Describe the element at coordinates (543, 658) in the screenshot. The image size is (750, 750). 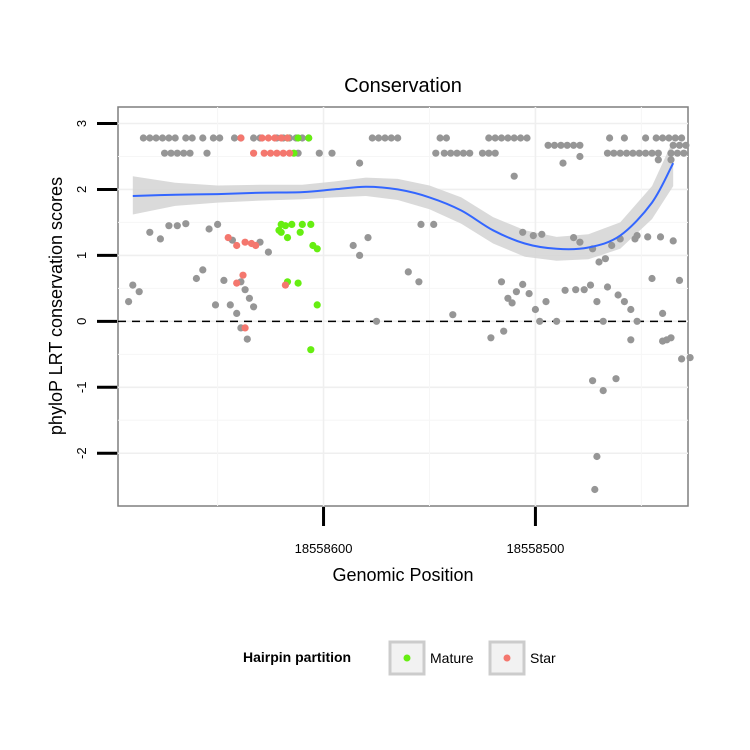
I see `legend-label-star: Star` at that location.